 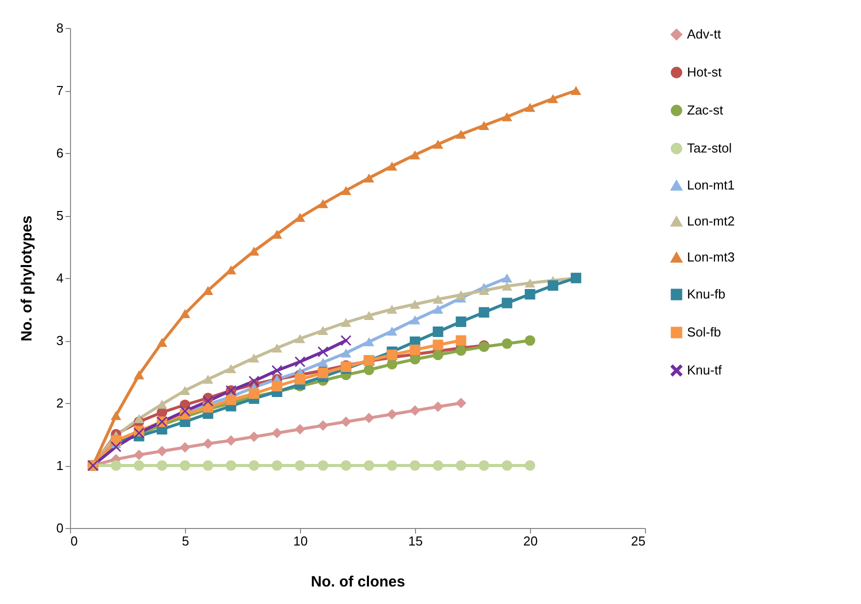 I want to click on legend-label: Lon-mt1, so click(x=711, y=185).